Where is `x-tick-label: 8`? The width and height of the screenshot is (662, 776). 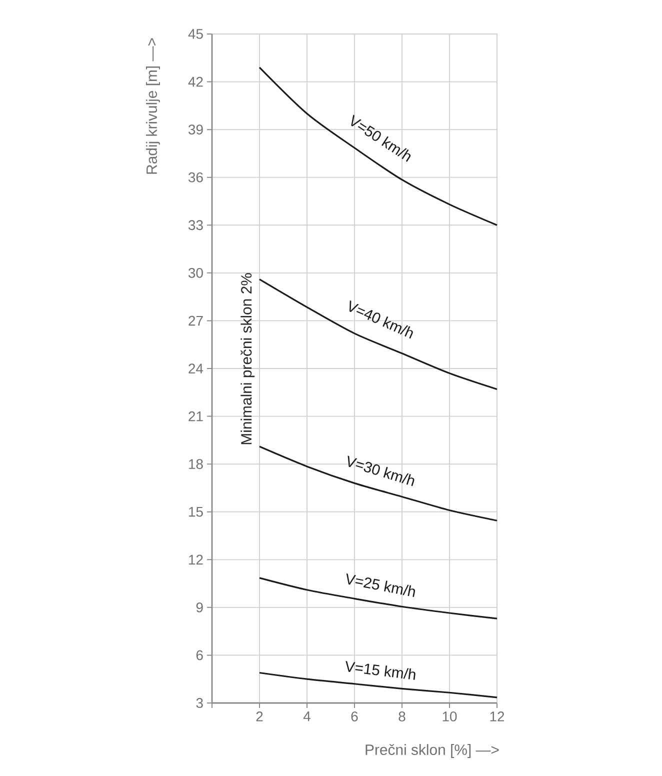 x-tick-label: 8 is located at coordinates (402, 717).